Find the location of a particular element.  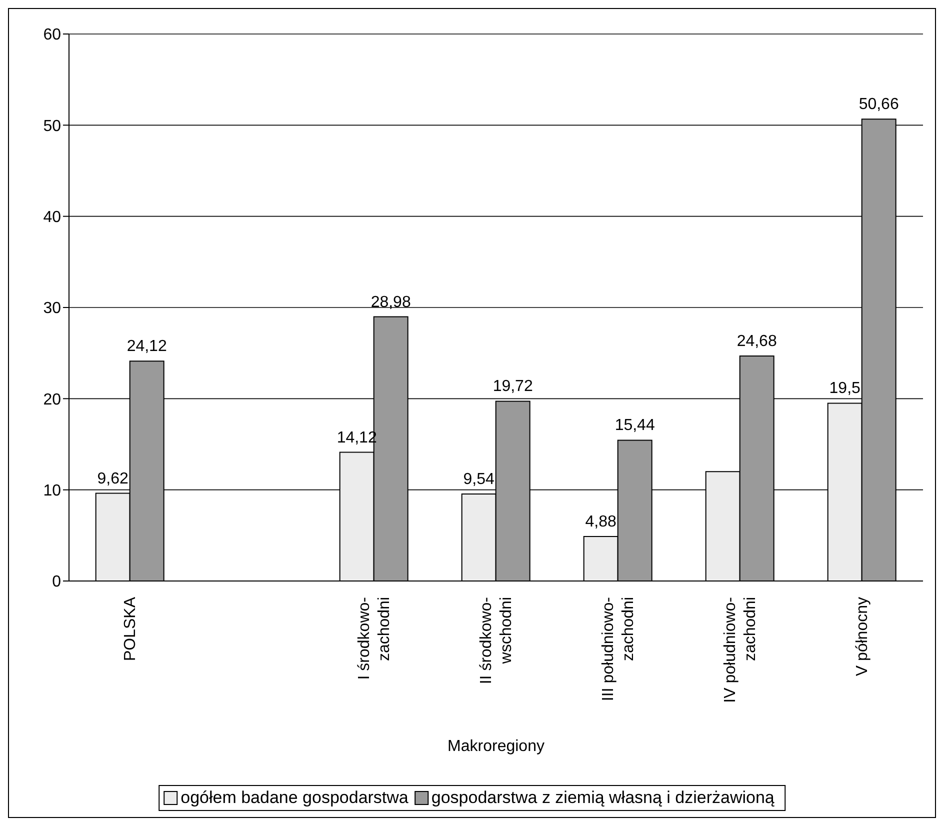

y-tick-label: 50 is located at coordinates (52, 126).